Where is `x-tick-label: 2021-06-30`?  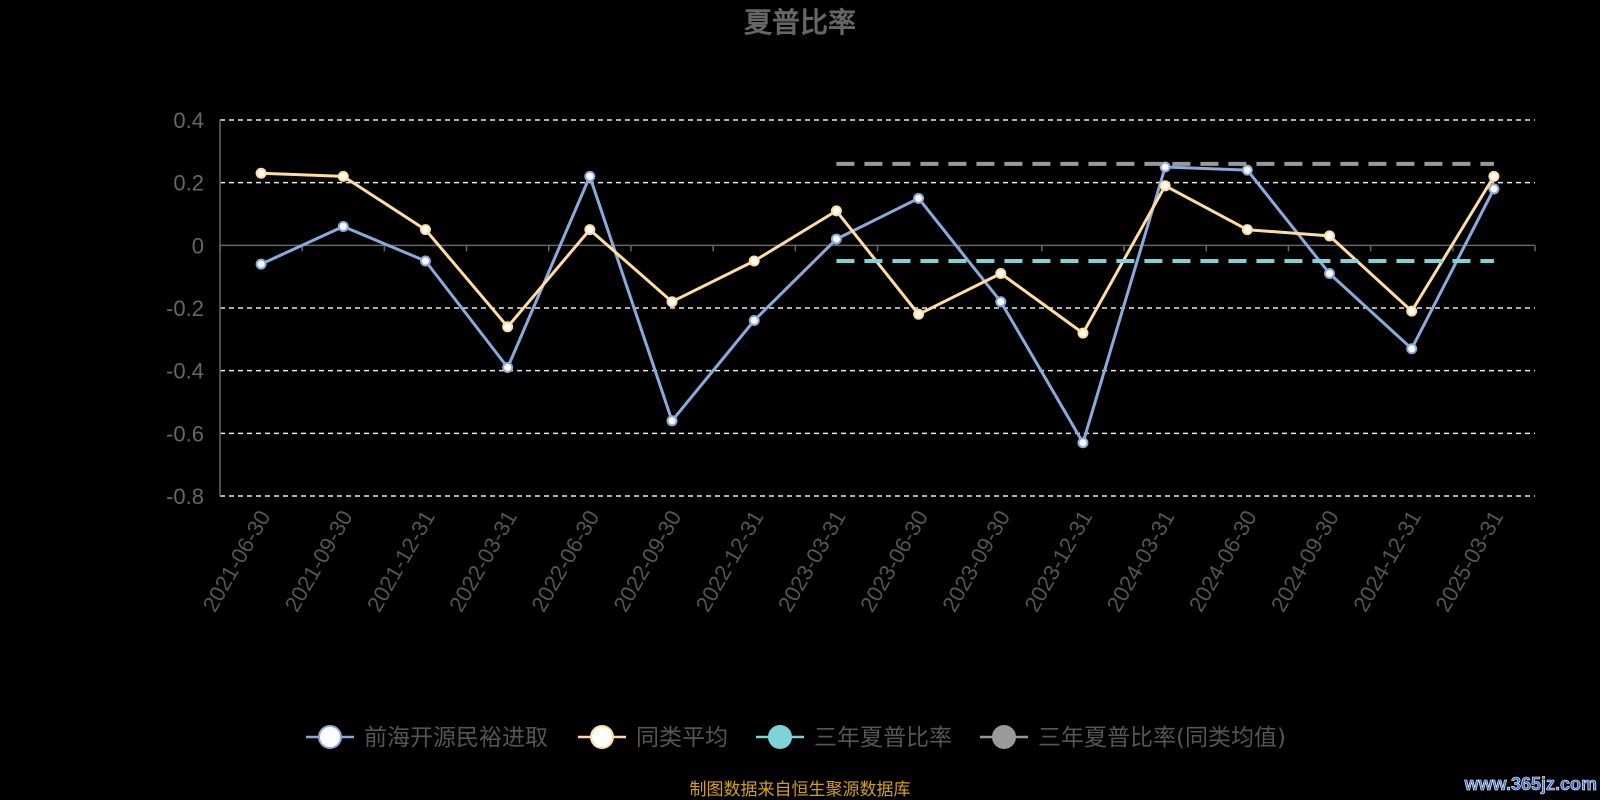 x-tick-label: 2021-06-30 is located at coordinates (236, 561).